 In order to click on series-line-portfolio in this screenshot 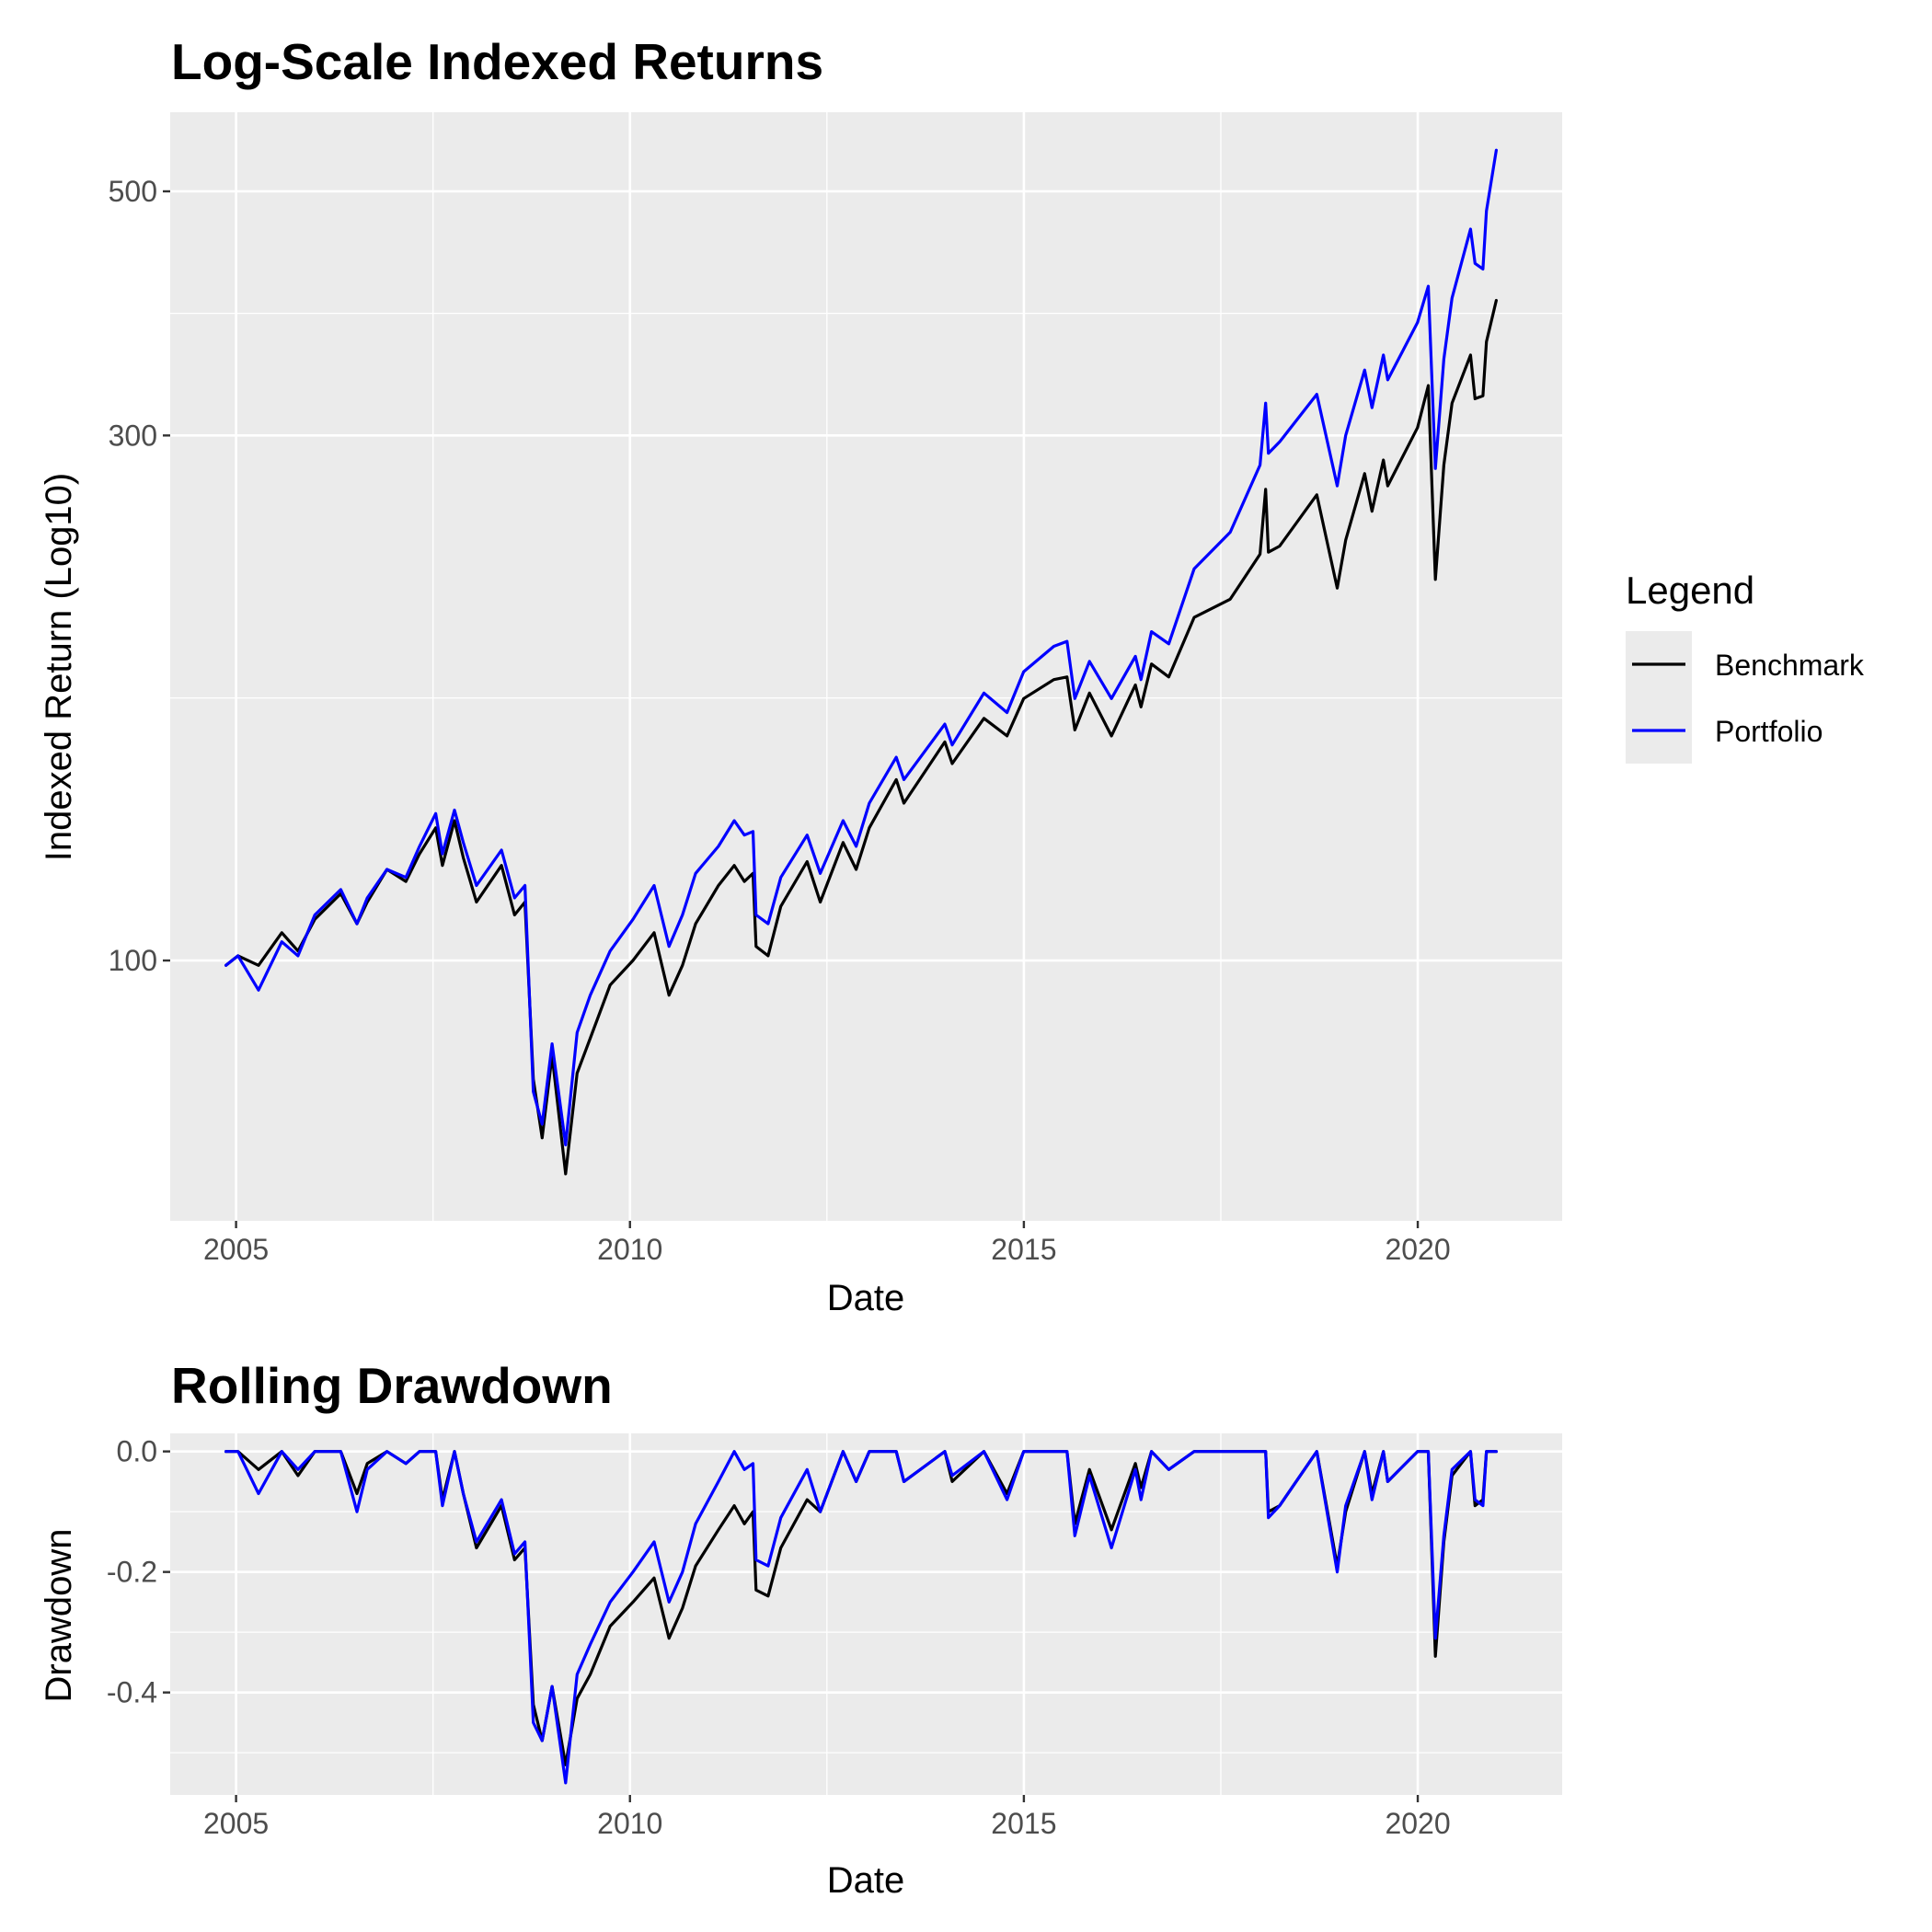, I will do `click(861, 1617)`.